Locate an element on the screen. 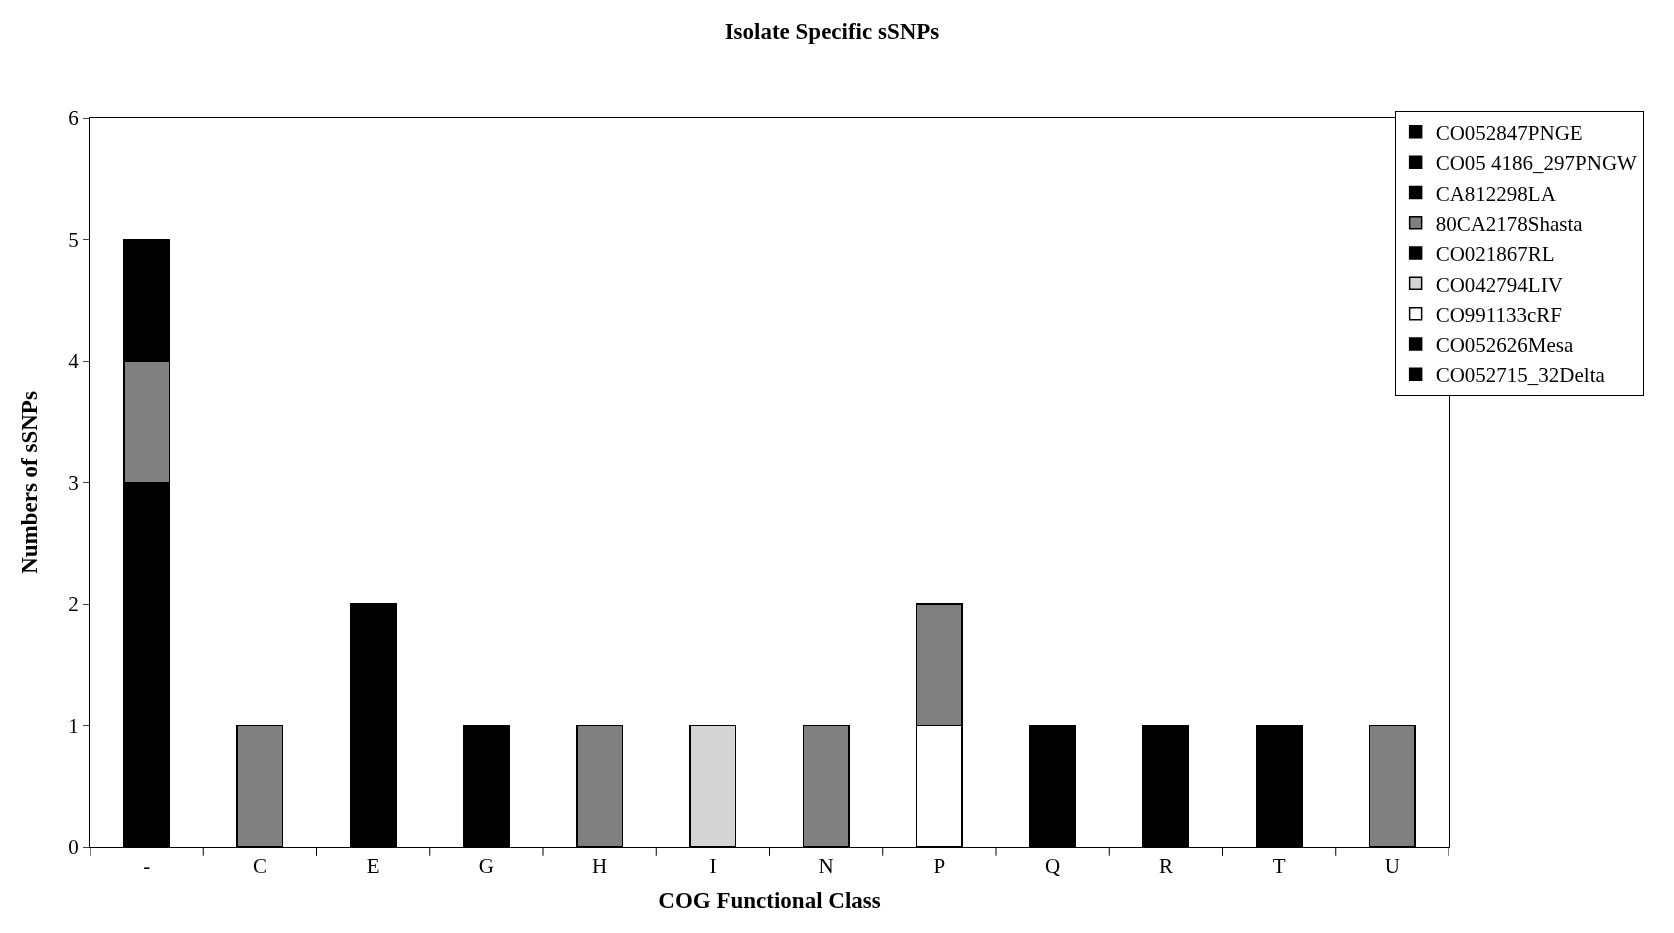 The height and width of the screenshot is (933, 1674). x-tick-label: - is located at coordinates (147, 866).